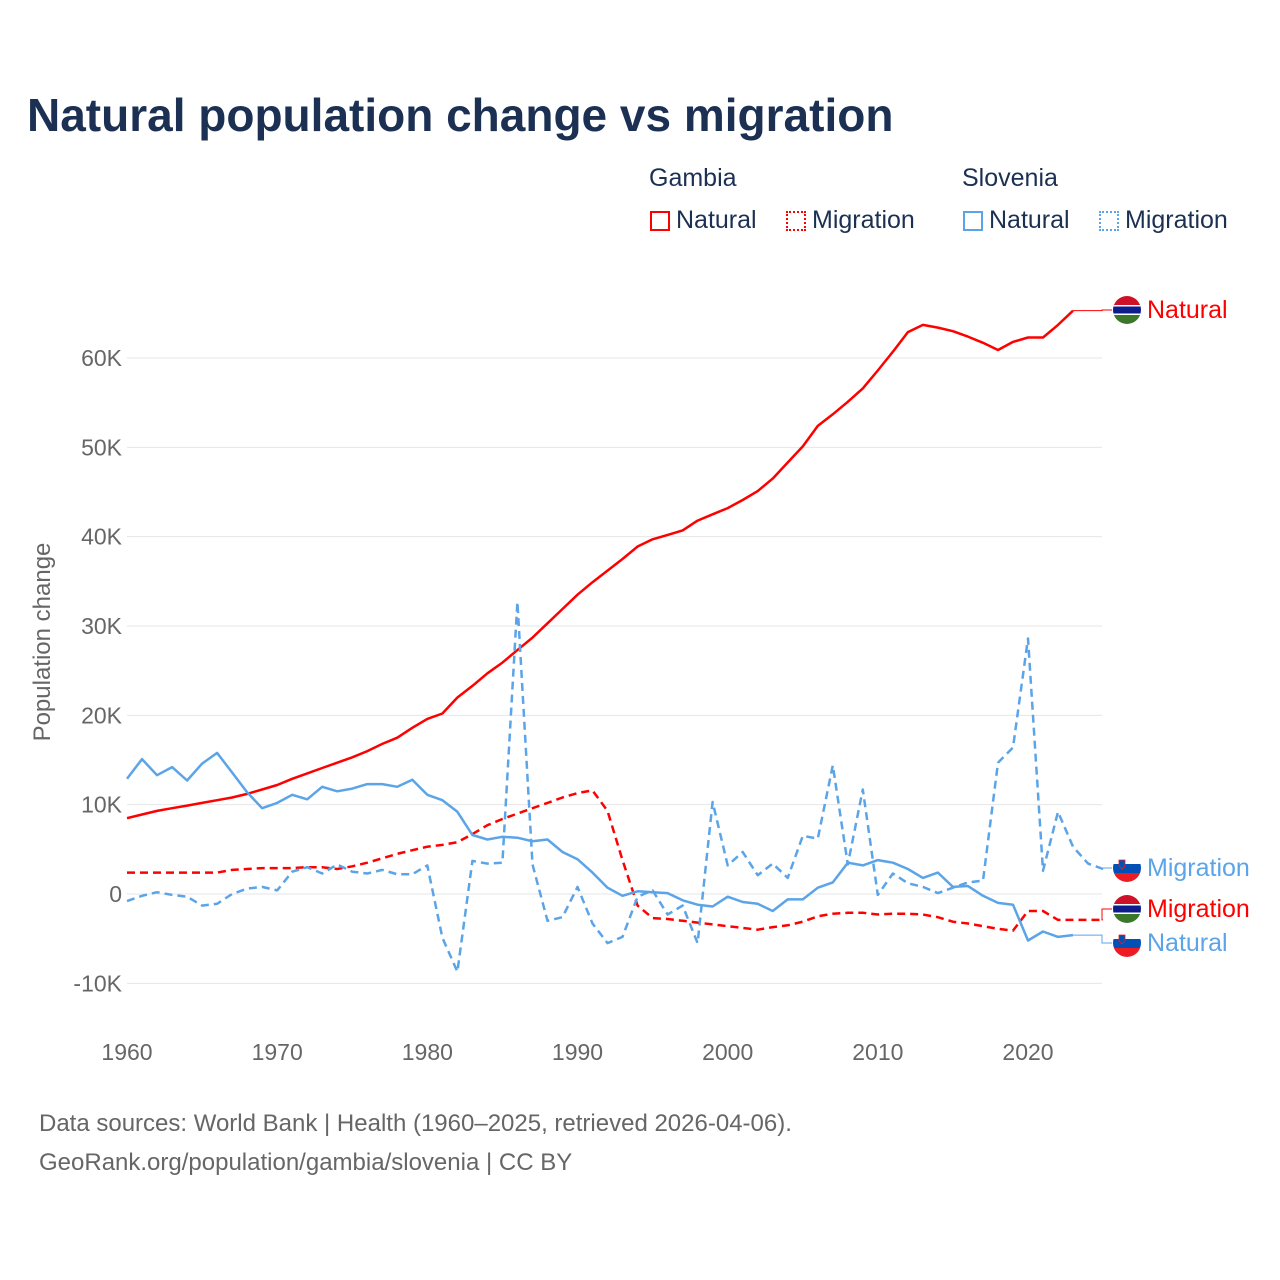 The height and width of the screenshot is (1280, 1280). What do you see at coordinates (102, 626) in the screenshot?
I see `y-tick-label: 30K` at bounding box center [102, 626].